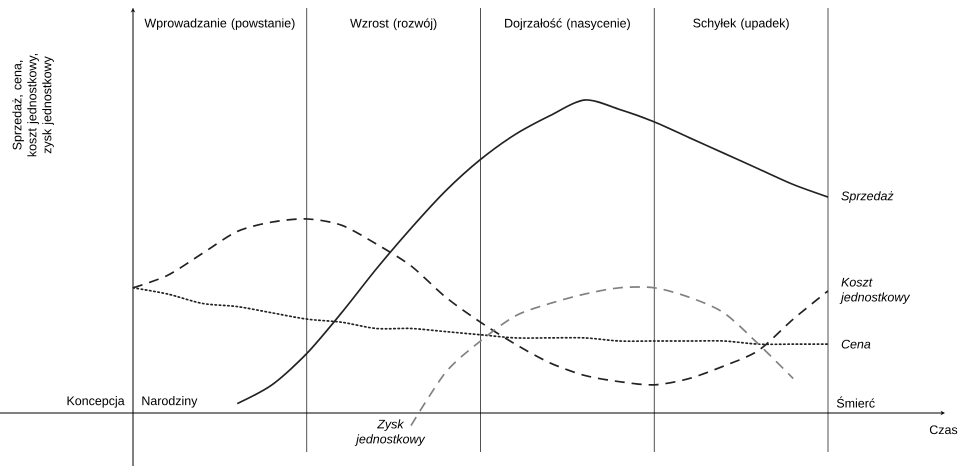 The height and width of the screenshot is (474, 966). I want to click on text: Dojrzałość (nasycenie), so click(567, 24).